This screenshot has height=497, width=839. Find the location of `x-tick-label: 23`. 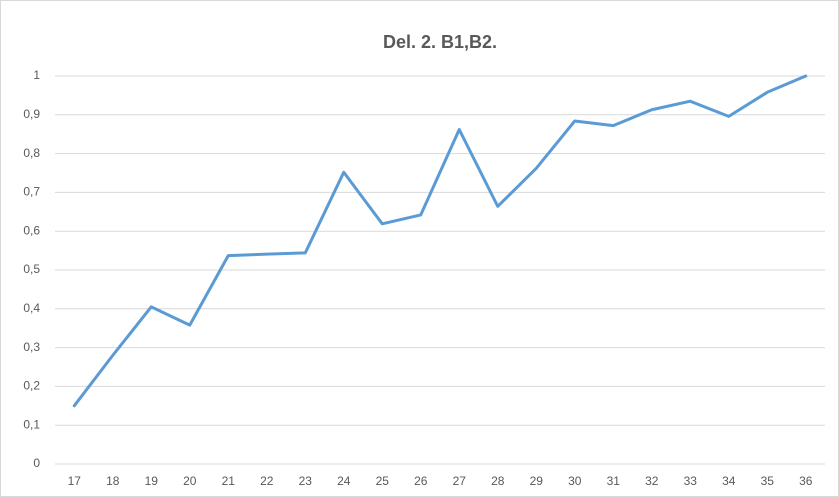

x-tick-label: 23 is located at coordinates (306, 481).